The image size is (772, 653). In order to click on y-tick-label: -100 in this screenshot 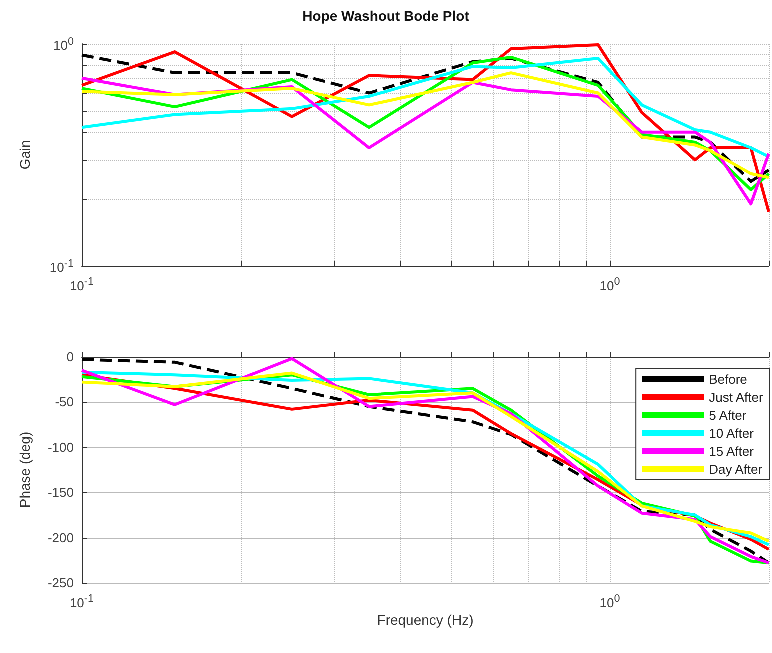, I will do `click(61, 447)`.